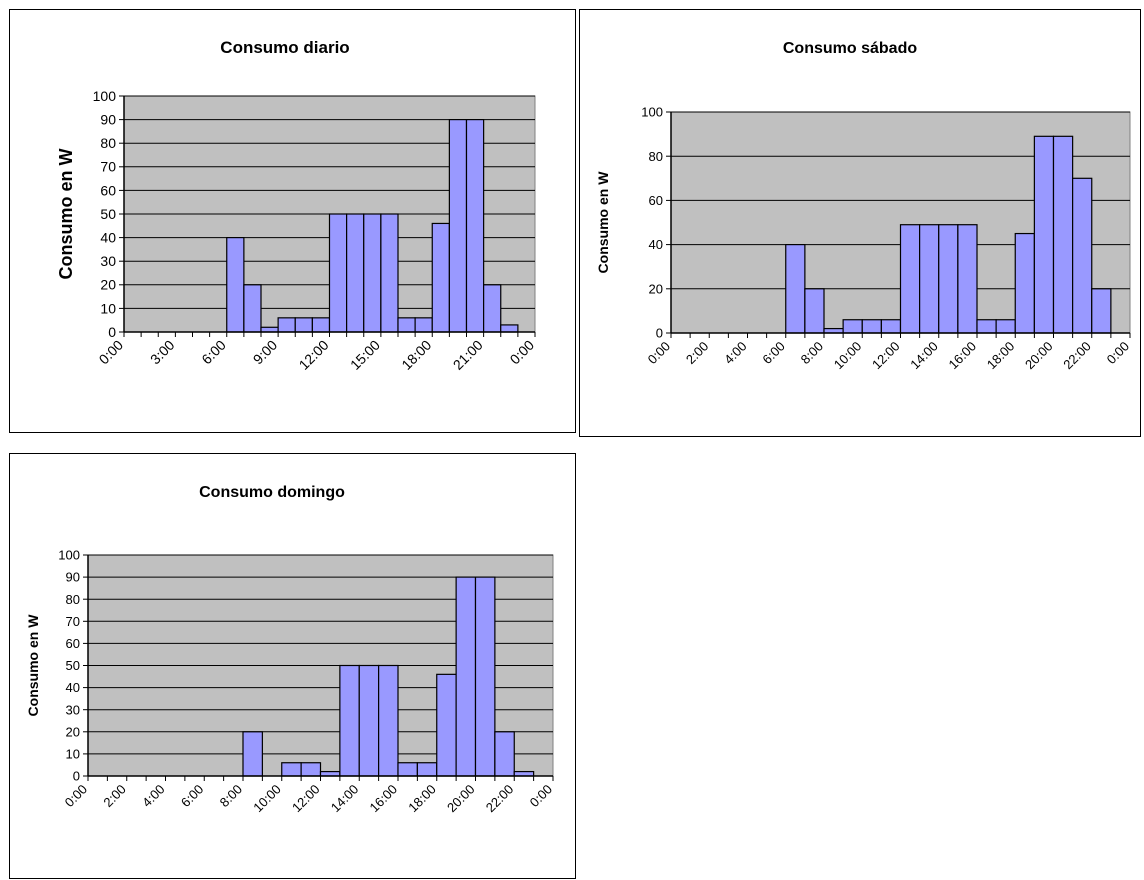 This screenshot has width=1144, height=880. I want to click on y-tick-label: 60, so click(656, 200).